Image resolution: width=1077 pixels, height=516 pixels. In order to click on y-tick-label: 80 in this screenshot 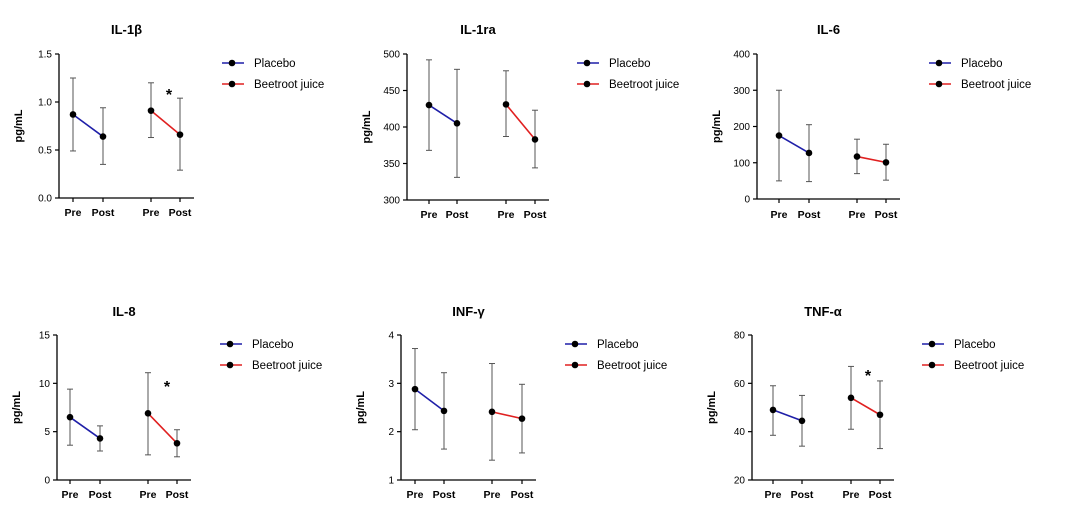, I will do `click(740, 336)`.